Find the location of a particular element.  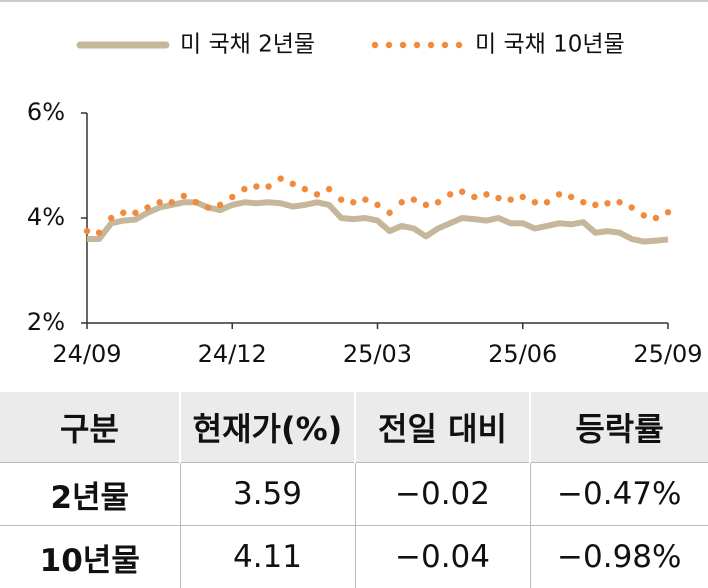

table-cell: −0.98% is located at coordinates (618, 556).